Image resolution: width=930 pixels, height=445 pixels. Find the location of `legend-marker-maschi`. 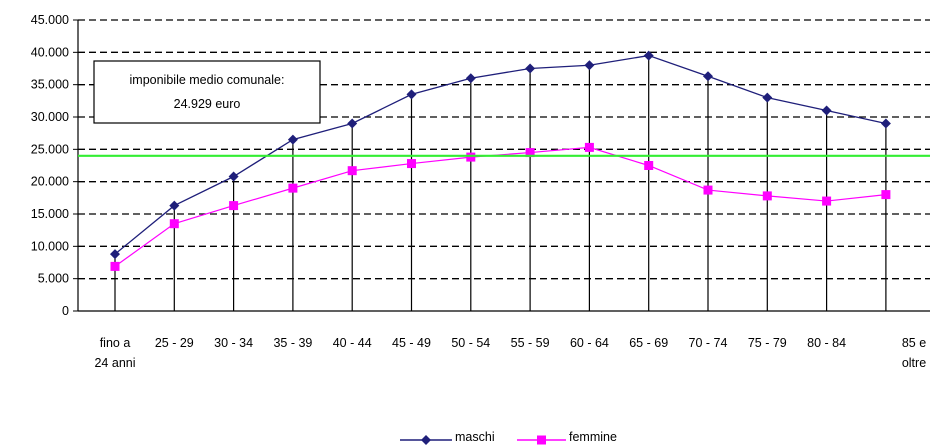

legend-marker-maschi is located at coordinates (426, 440).